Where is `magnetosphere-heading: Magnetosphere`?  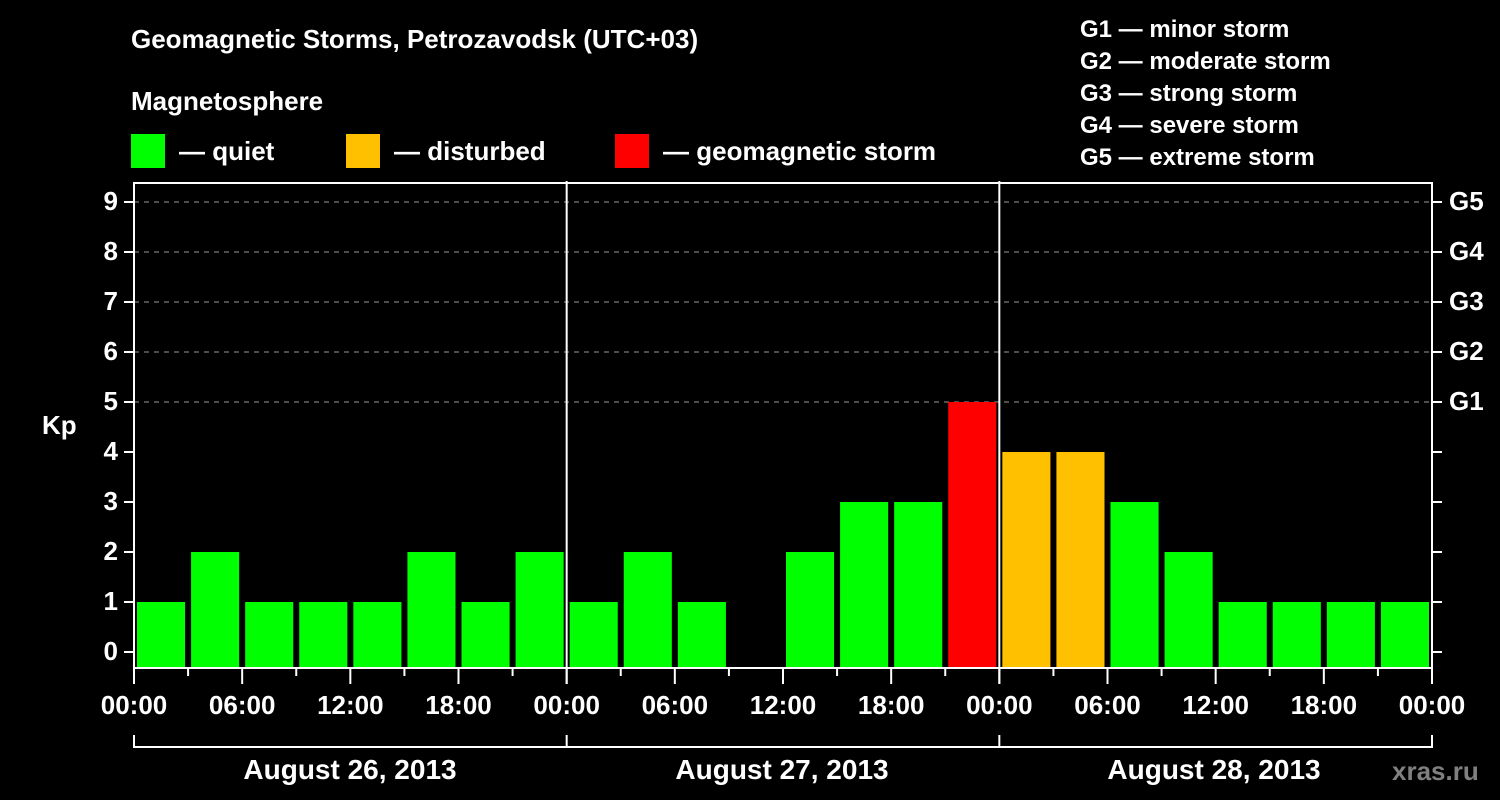 magnetosphere-heading: Magnetosphere is located at coordinates (227, 101).